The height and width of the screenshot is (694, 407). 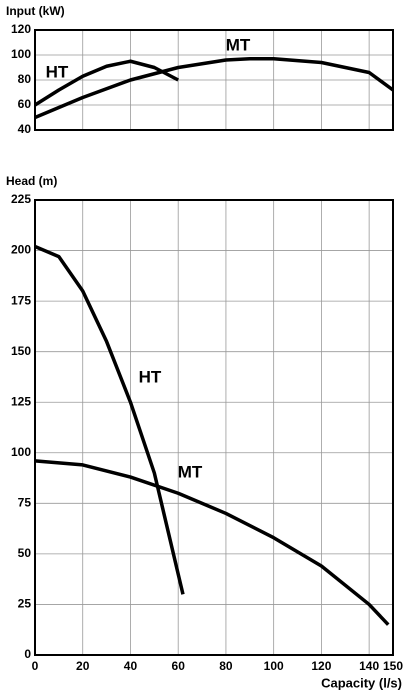 What do you see at coordinates (321, 666) in the screenshot?
I see `x-tick-label: 120` at bounding box center [321, 666].